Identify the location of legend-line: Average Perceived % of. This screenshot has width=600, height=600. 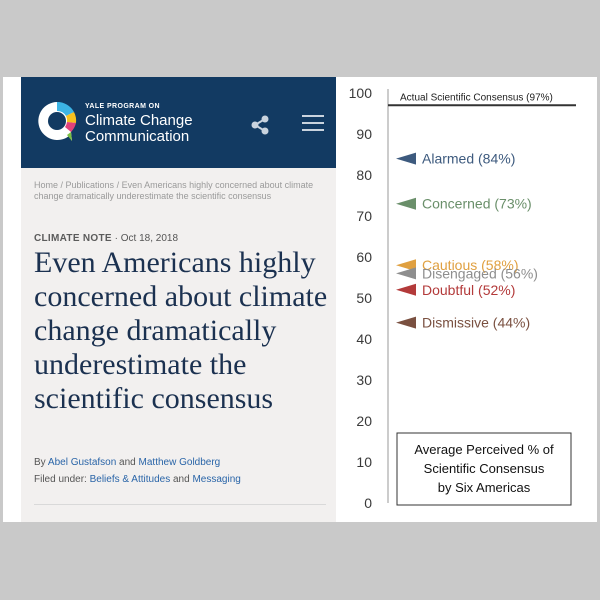
(484, 449).